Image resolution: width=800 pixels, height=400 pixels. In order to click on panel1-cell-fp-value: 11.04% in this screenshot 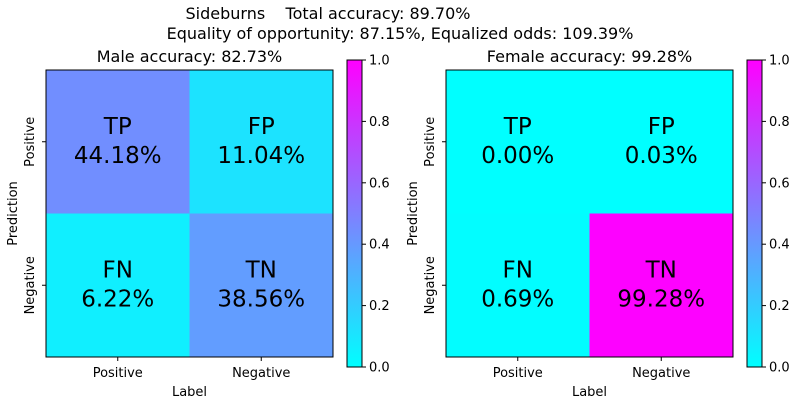, I will do `click(261, 156)`.